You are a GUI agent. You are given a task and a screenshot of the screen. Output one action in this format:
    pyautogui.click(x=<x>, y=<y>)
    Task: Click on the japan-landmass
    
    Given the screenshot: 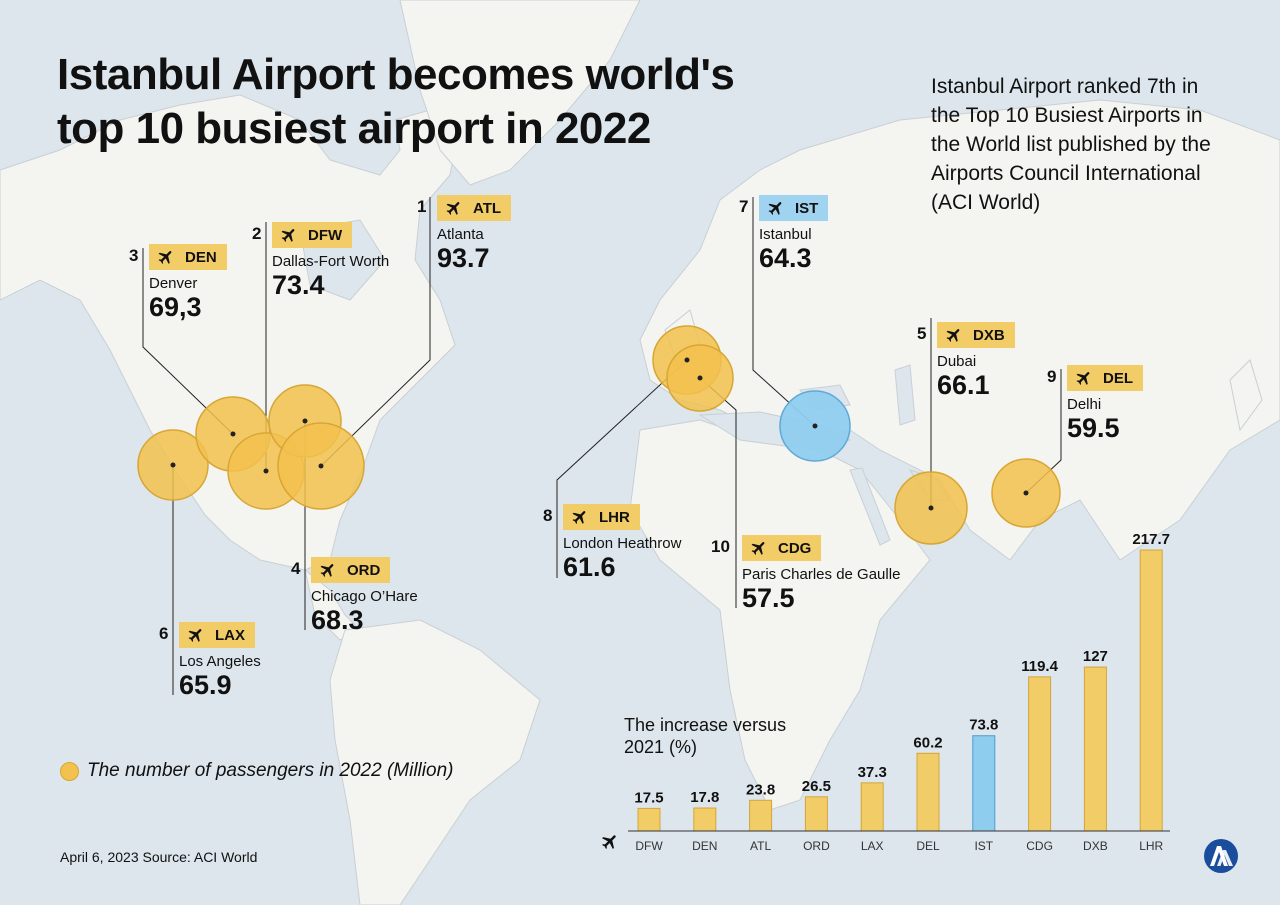 What is the action you would take?
    pyautogui.click(x=1246, y=395)
    